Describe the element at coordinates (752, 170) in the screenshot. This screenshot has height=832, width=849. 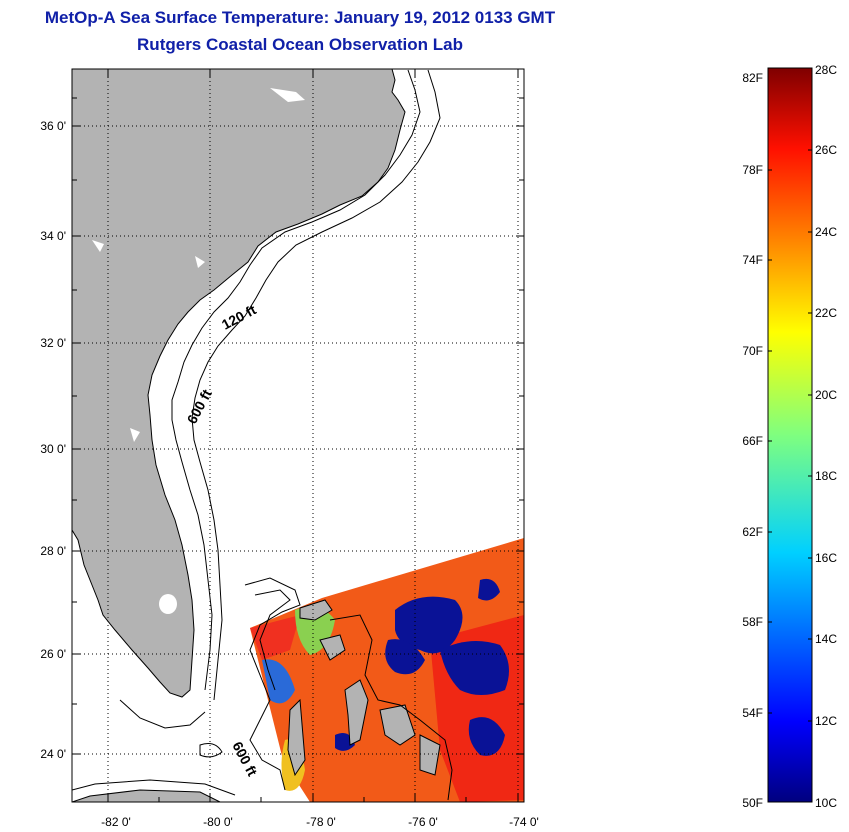
I see `colorbar-f-label: 78F` at that location.